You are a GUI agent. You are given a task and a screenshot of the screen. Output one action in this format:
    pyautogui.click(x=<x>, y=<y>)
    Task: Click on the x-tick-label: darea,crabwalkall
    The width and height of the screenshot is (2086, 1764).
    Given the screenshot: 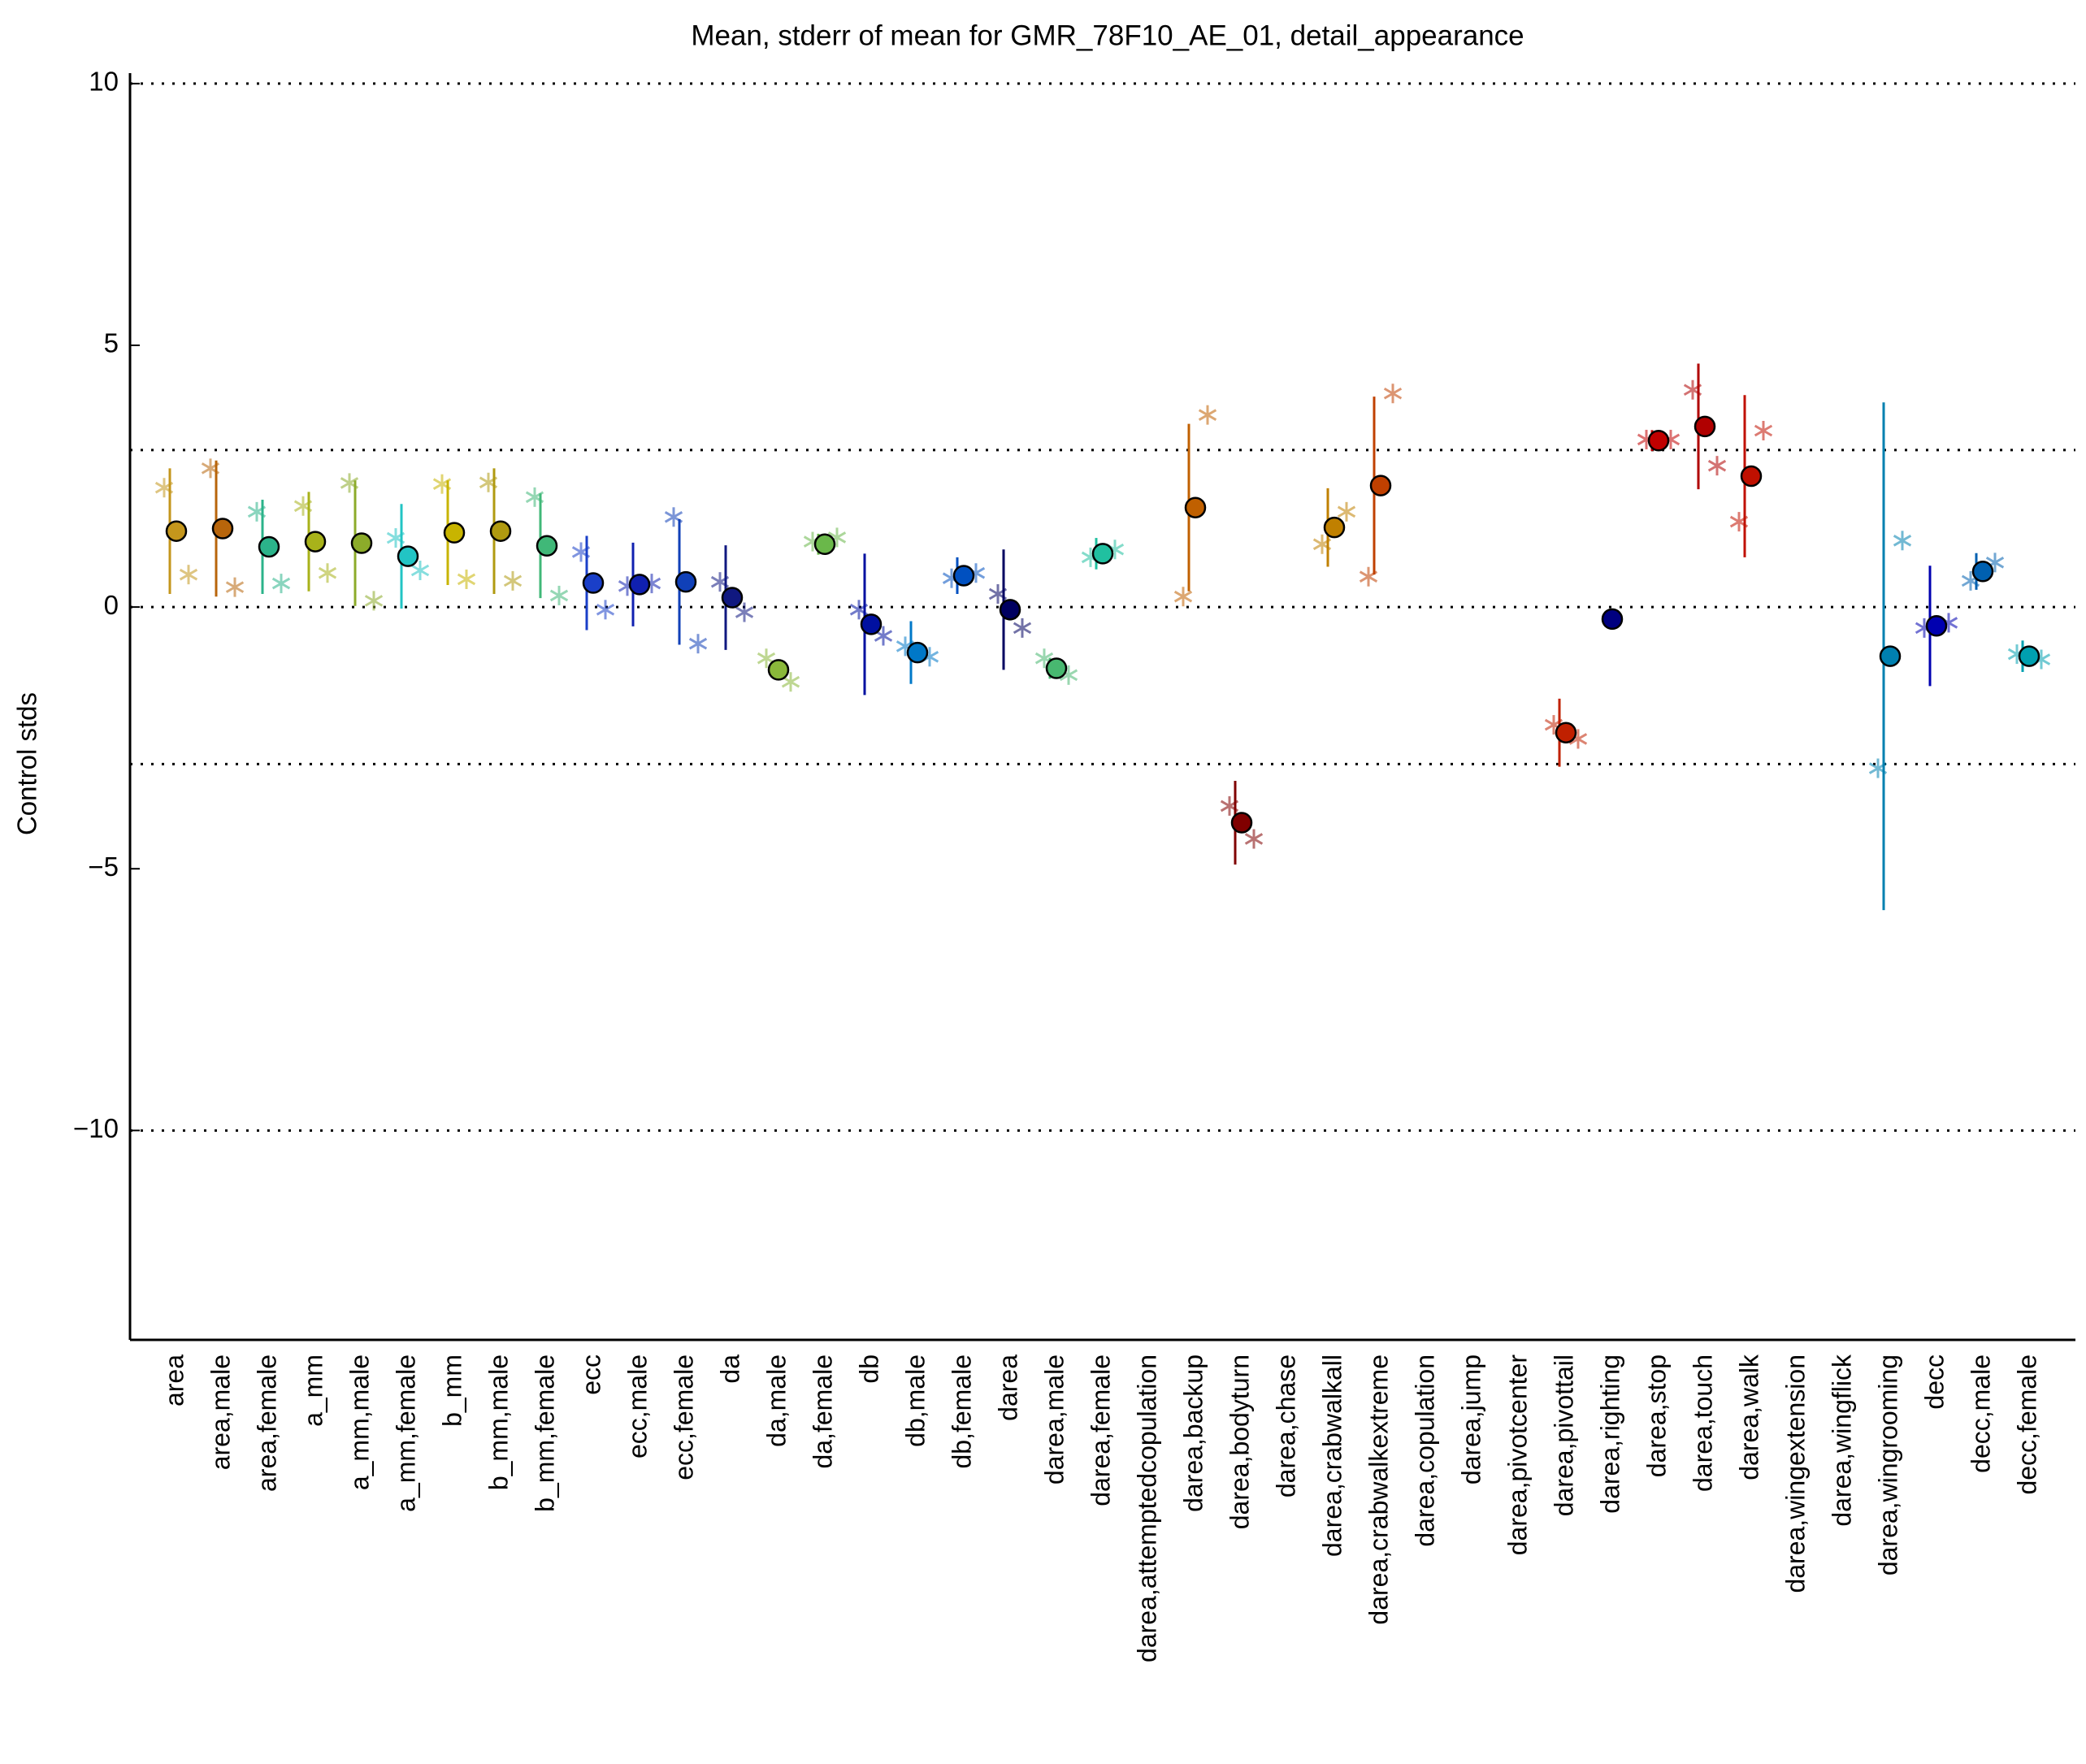 What is the action you would take?
    pyautogui.click(x=1332, y=1455)
    